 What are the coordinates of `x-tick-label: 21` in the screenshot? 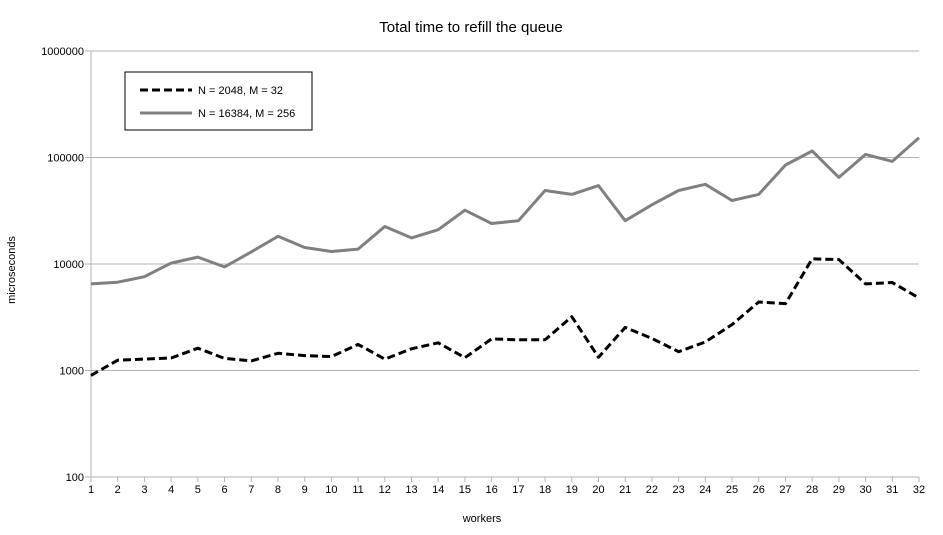 It's located at (625, 490).